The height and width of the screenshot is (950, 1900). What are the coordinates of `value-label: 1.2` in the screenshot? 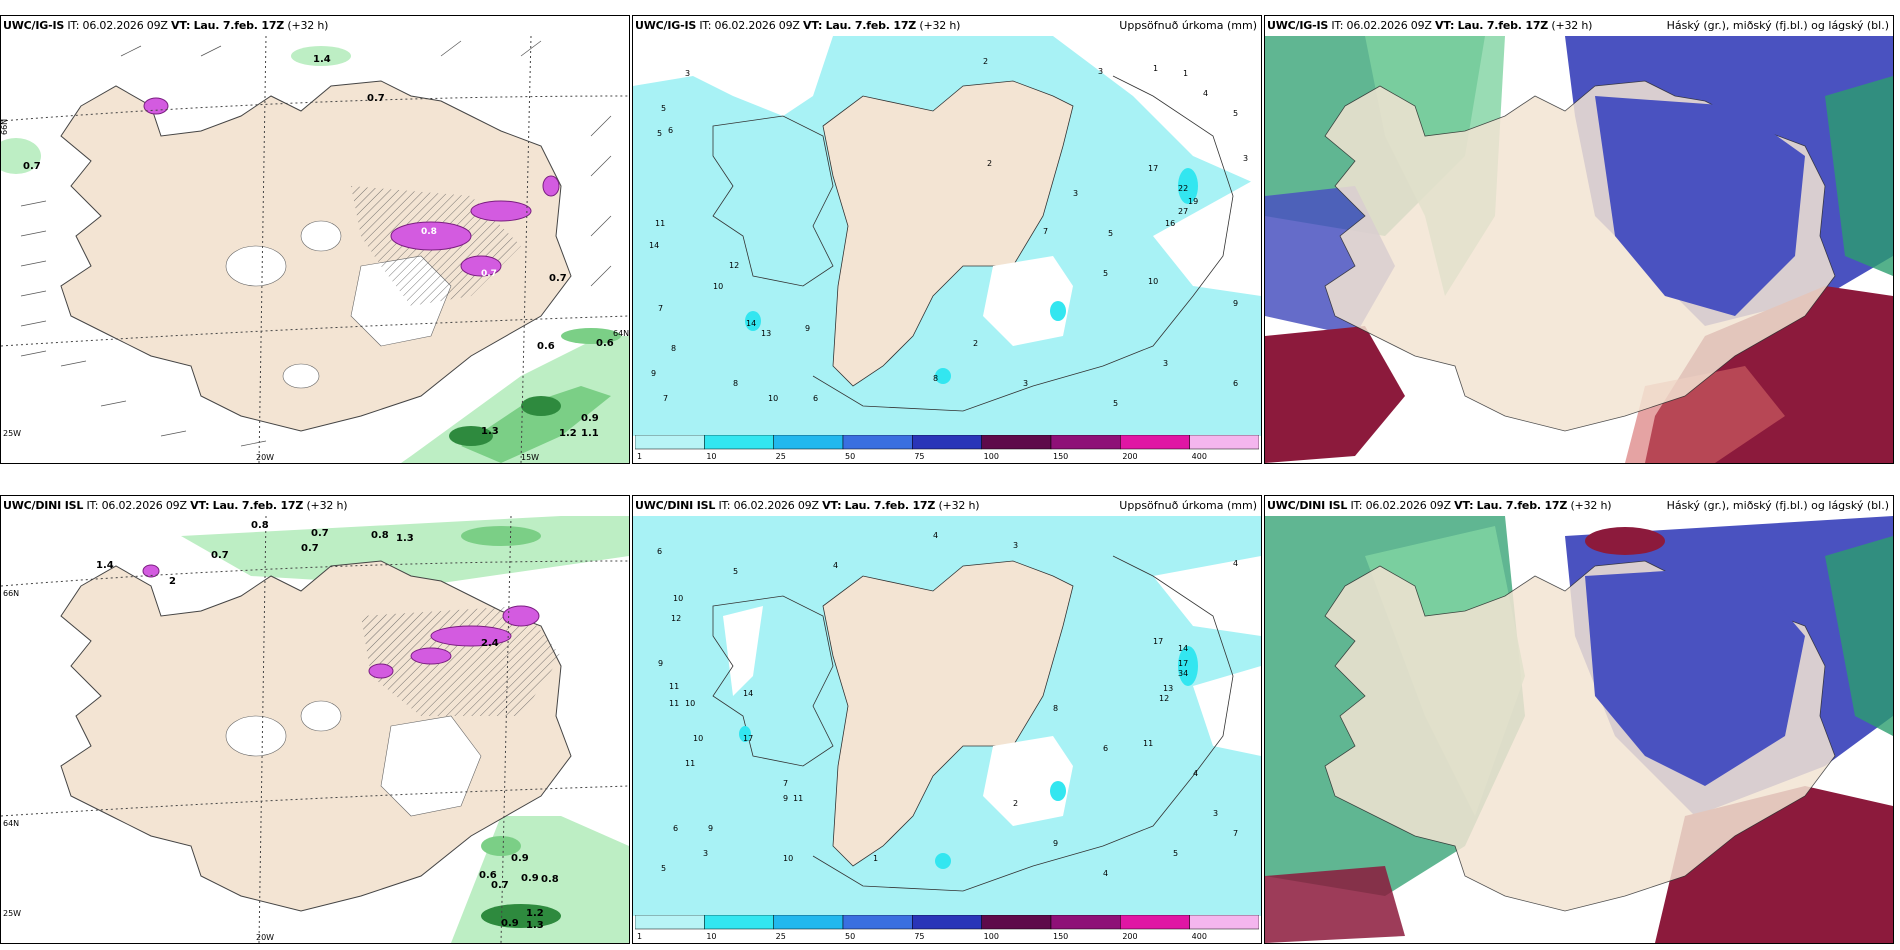 It's located at (535, 913).